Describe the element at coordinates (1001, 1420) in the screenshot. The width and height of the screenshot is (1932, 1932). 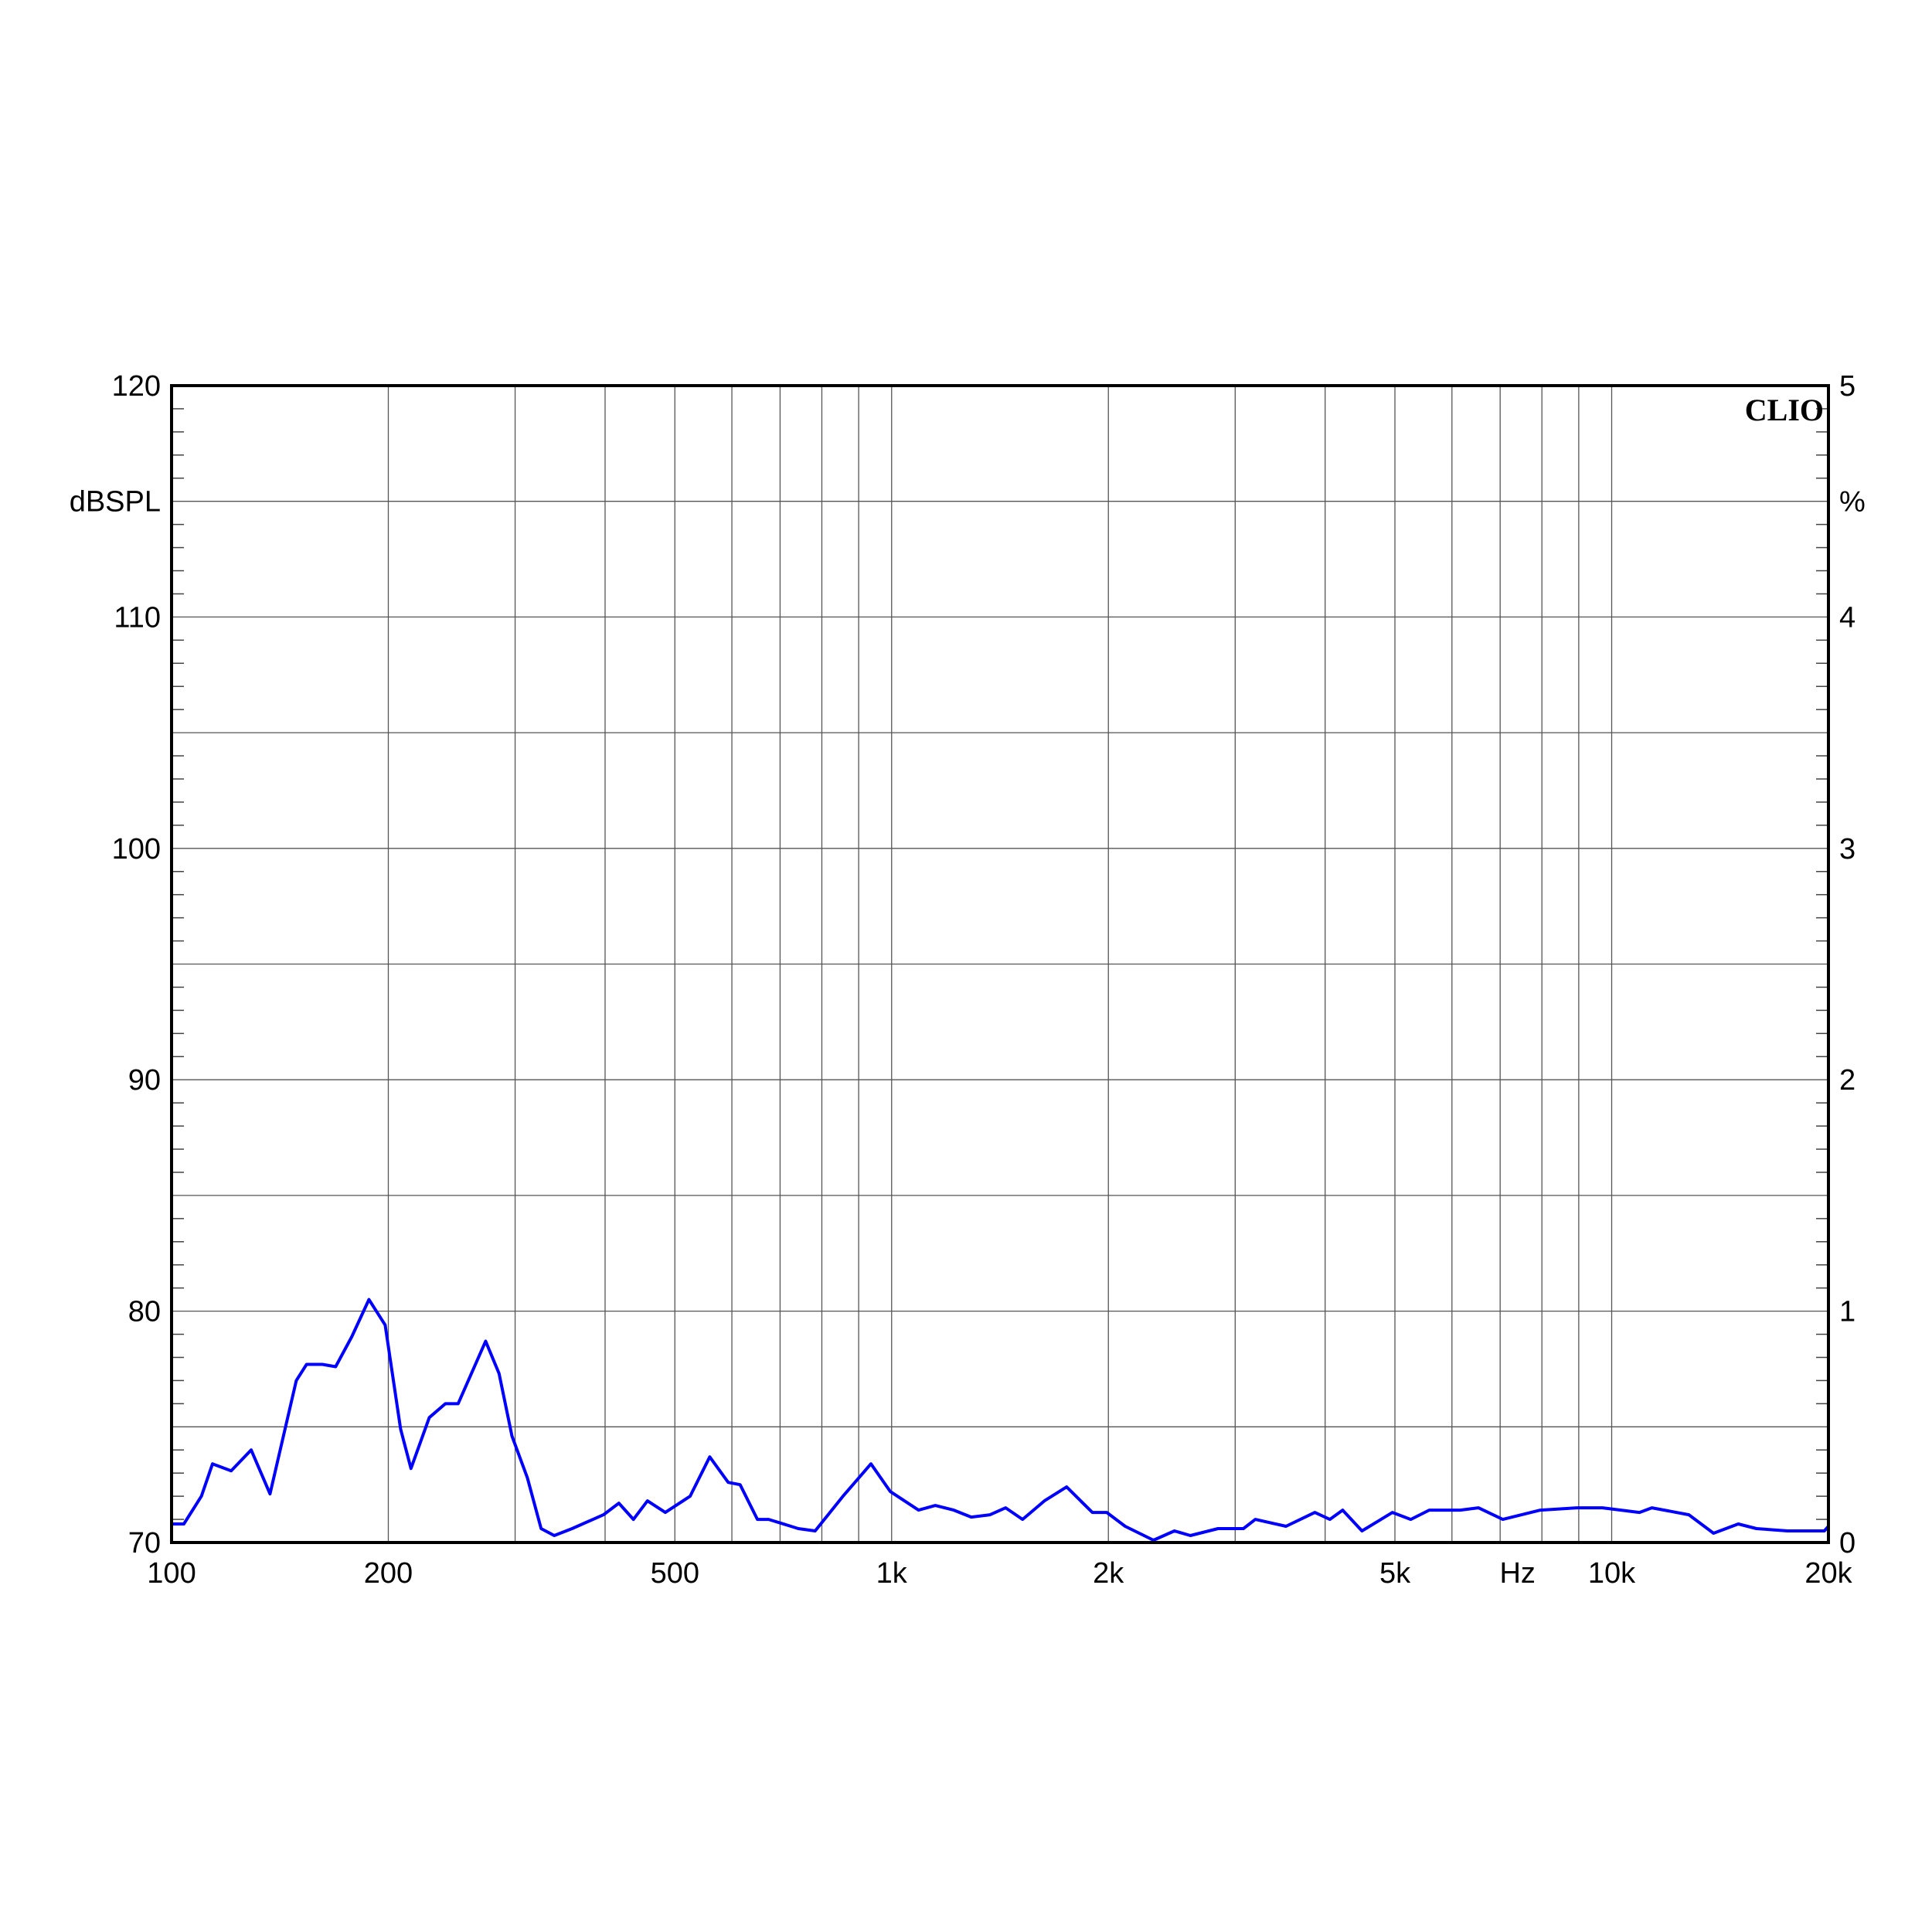
I see `series-line` at that location.